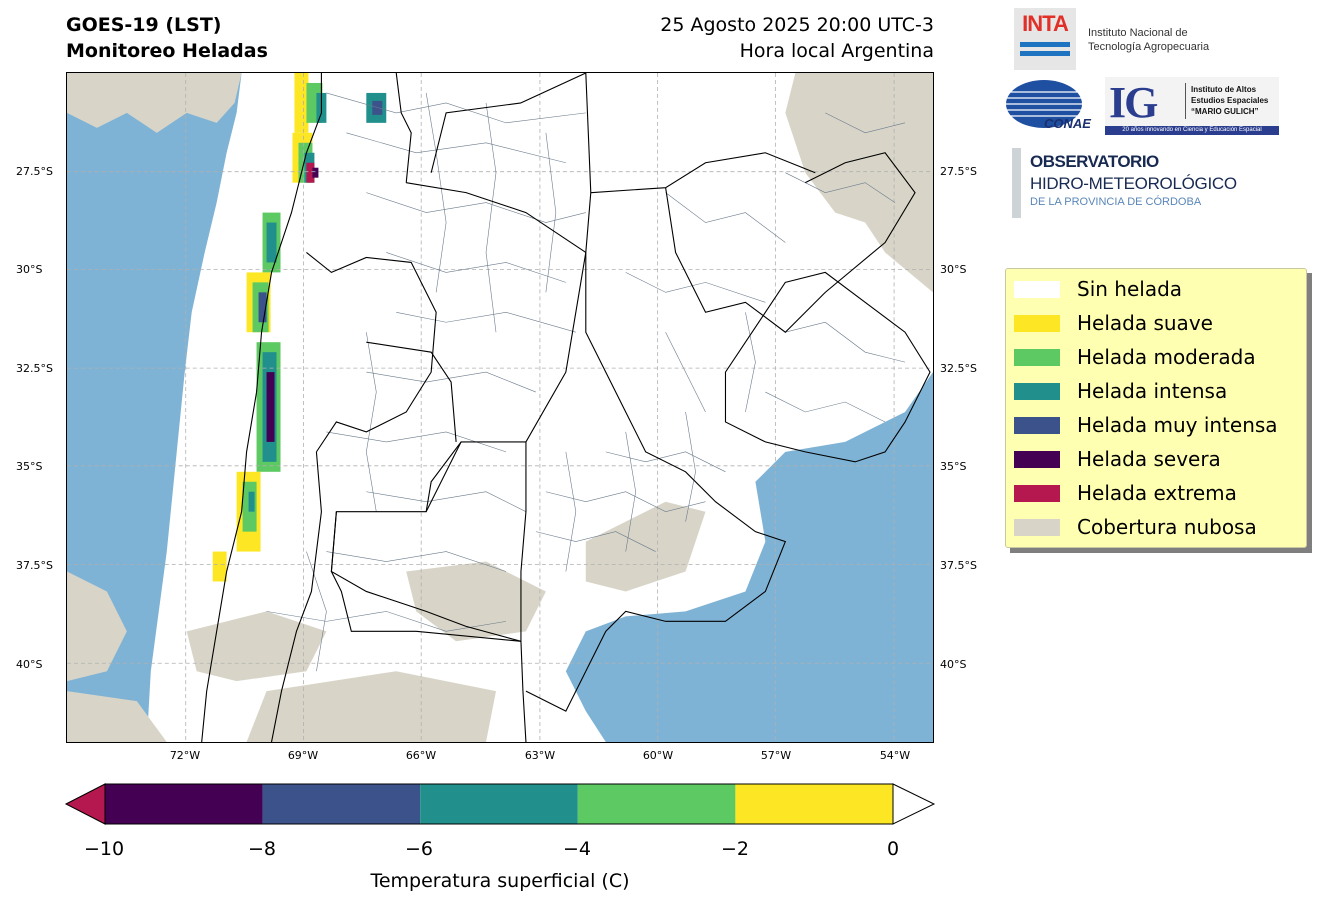  Describe the element at coordinates (1177, 425) in the screenshot. I see `legend-label: Helada muy intensa` at that location.